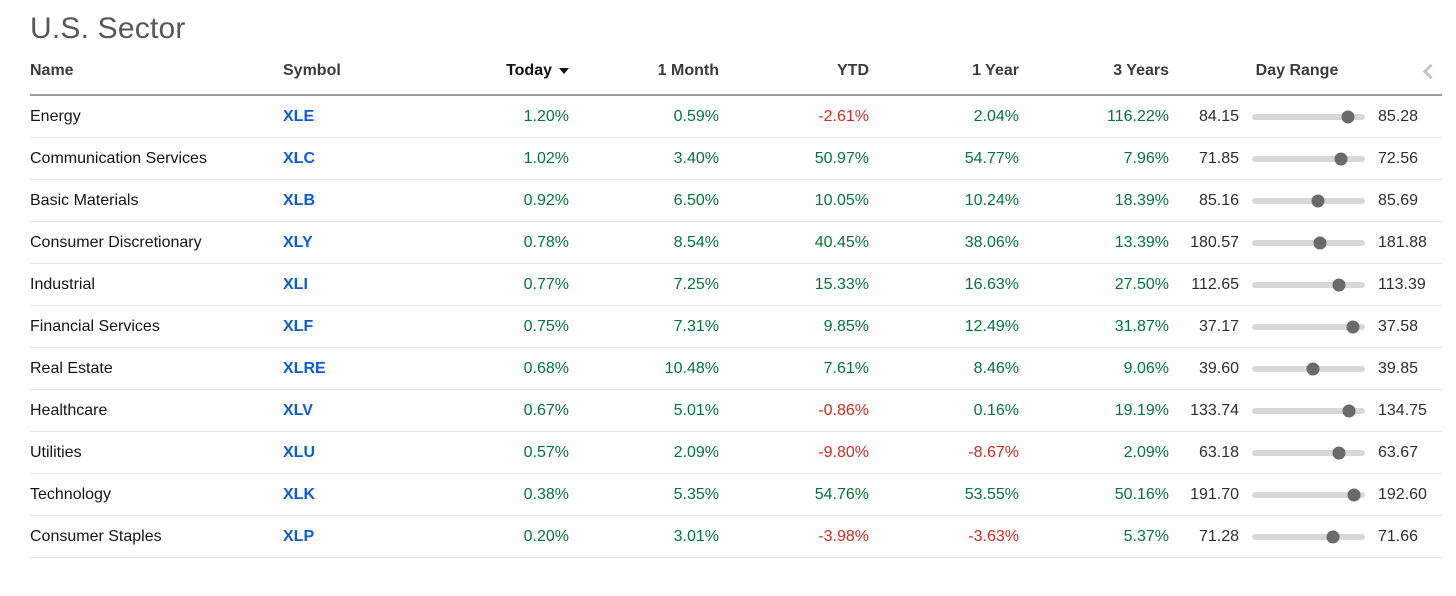 This screenshot has height=596, width=1456. I want to click on one-month-change: 3.01%, so click(696, 536).